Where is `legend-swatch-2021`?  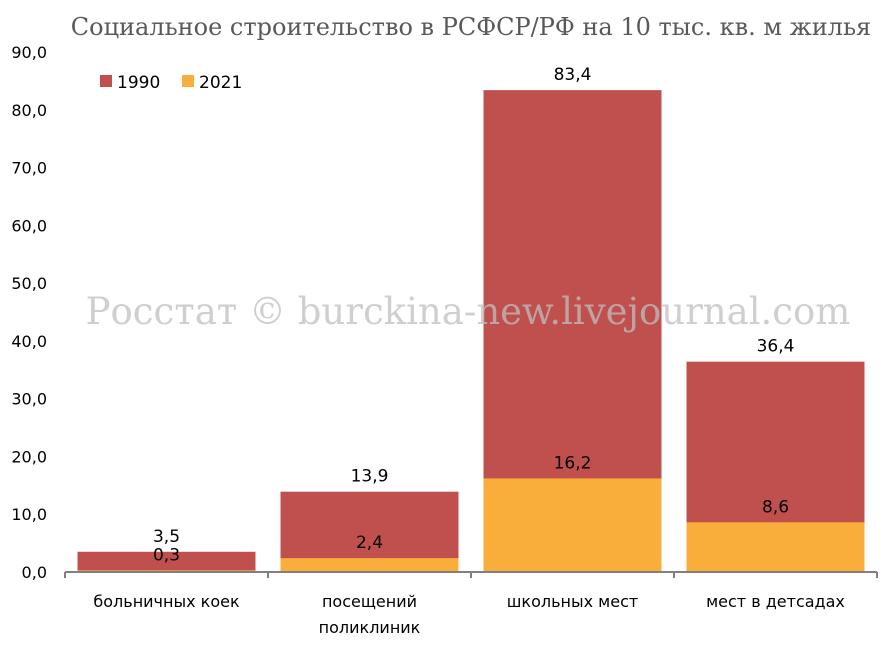 legend-swatch-2021 is located at coordinates (188, 81).